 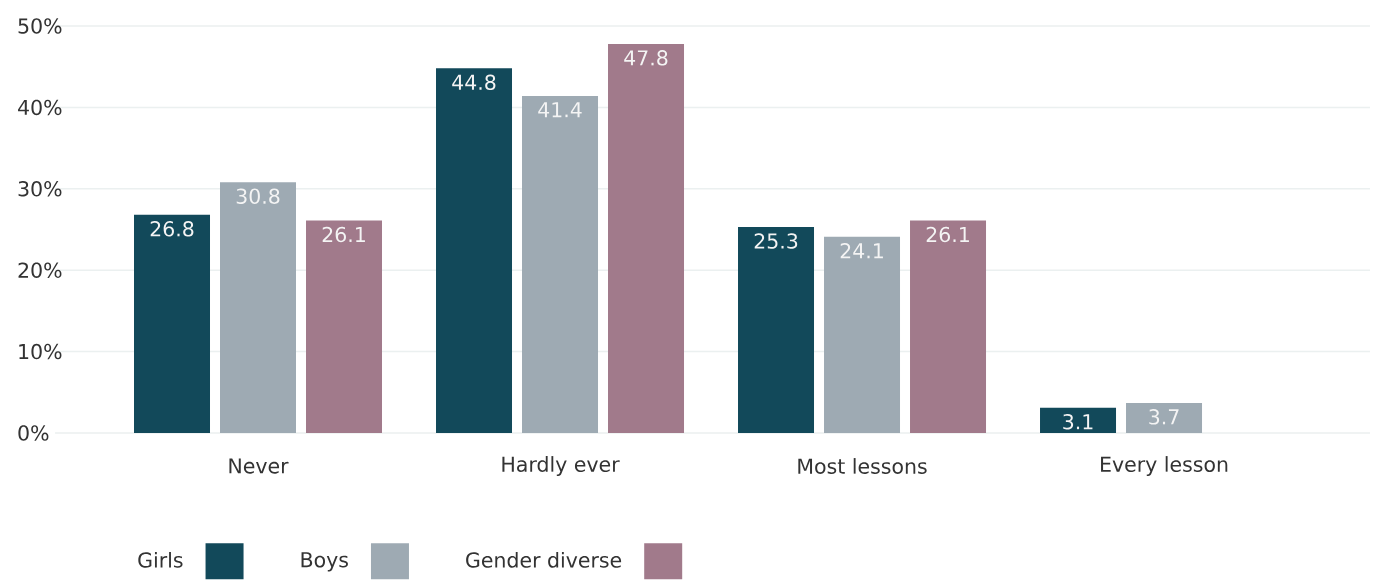 What do you see at coordinates (646, 58) in the screenshot?
I see `data-label: 47.8` at bounding box center [646, 58].